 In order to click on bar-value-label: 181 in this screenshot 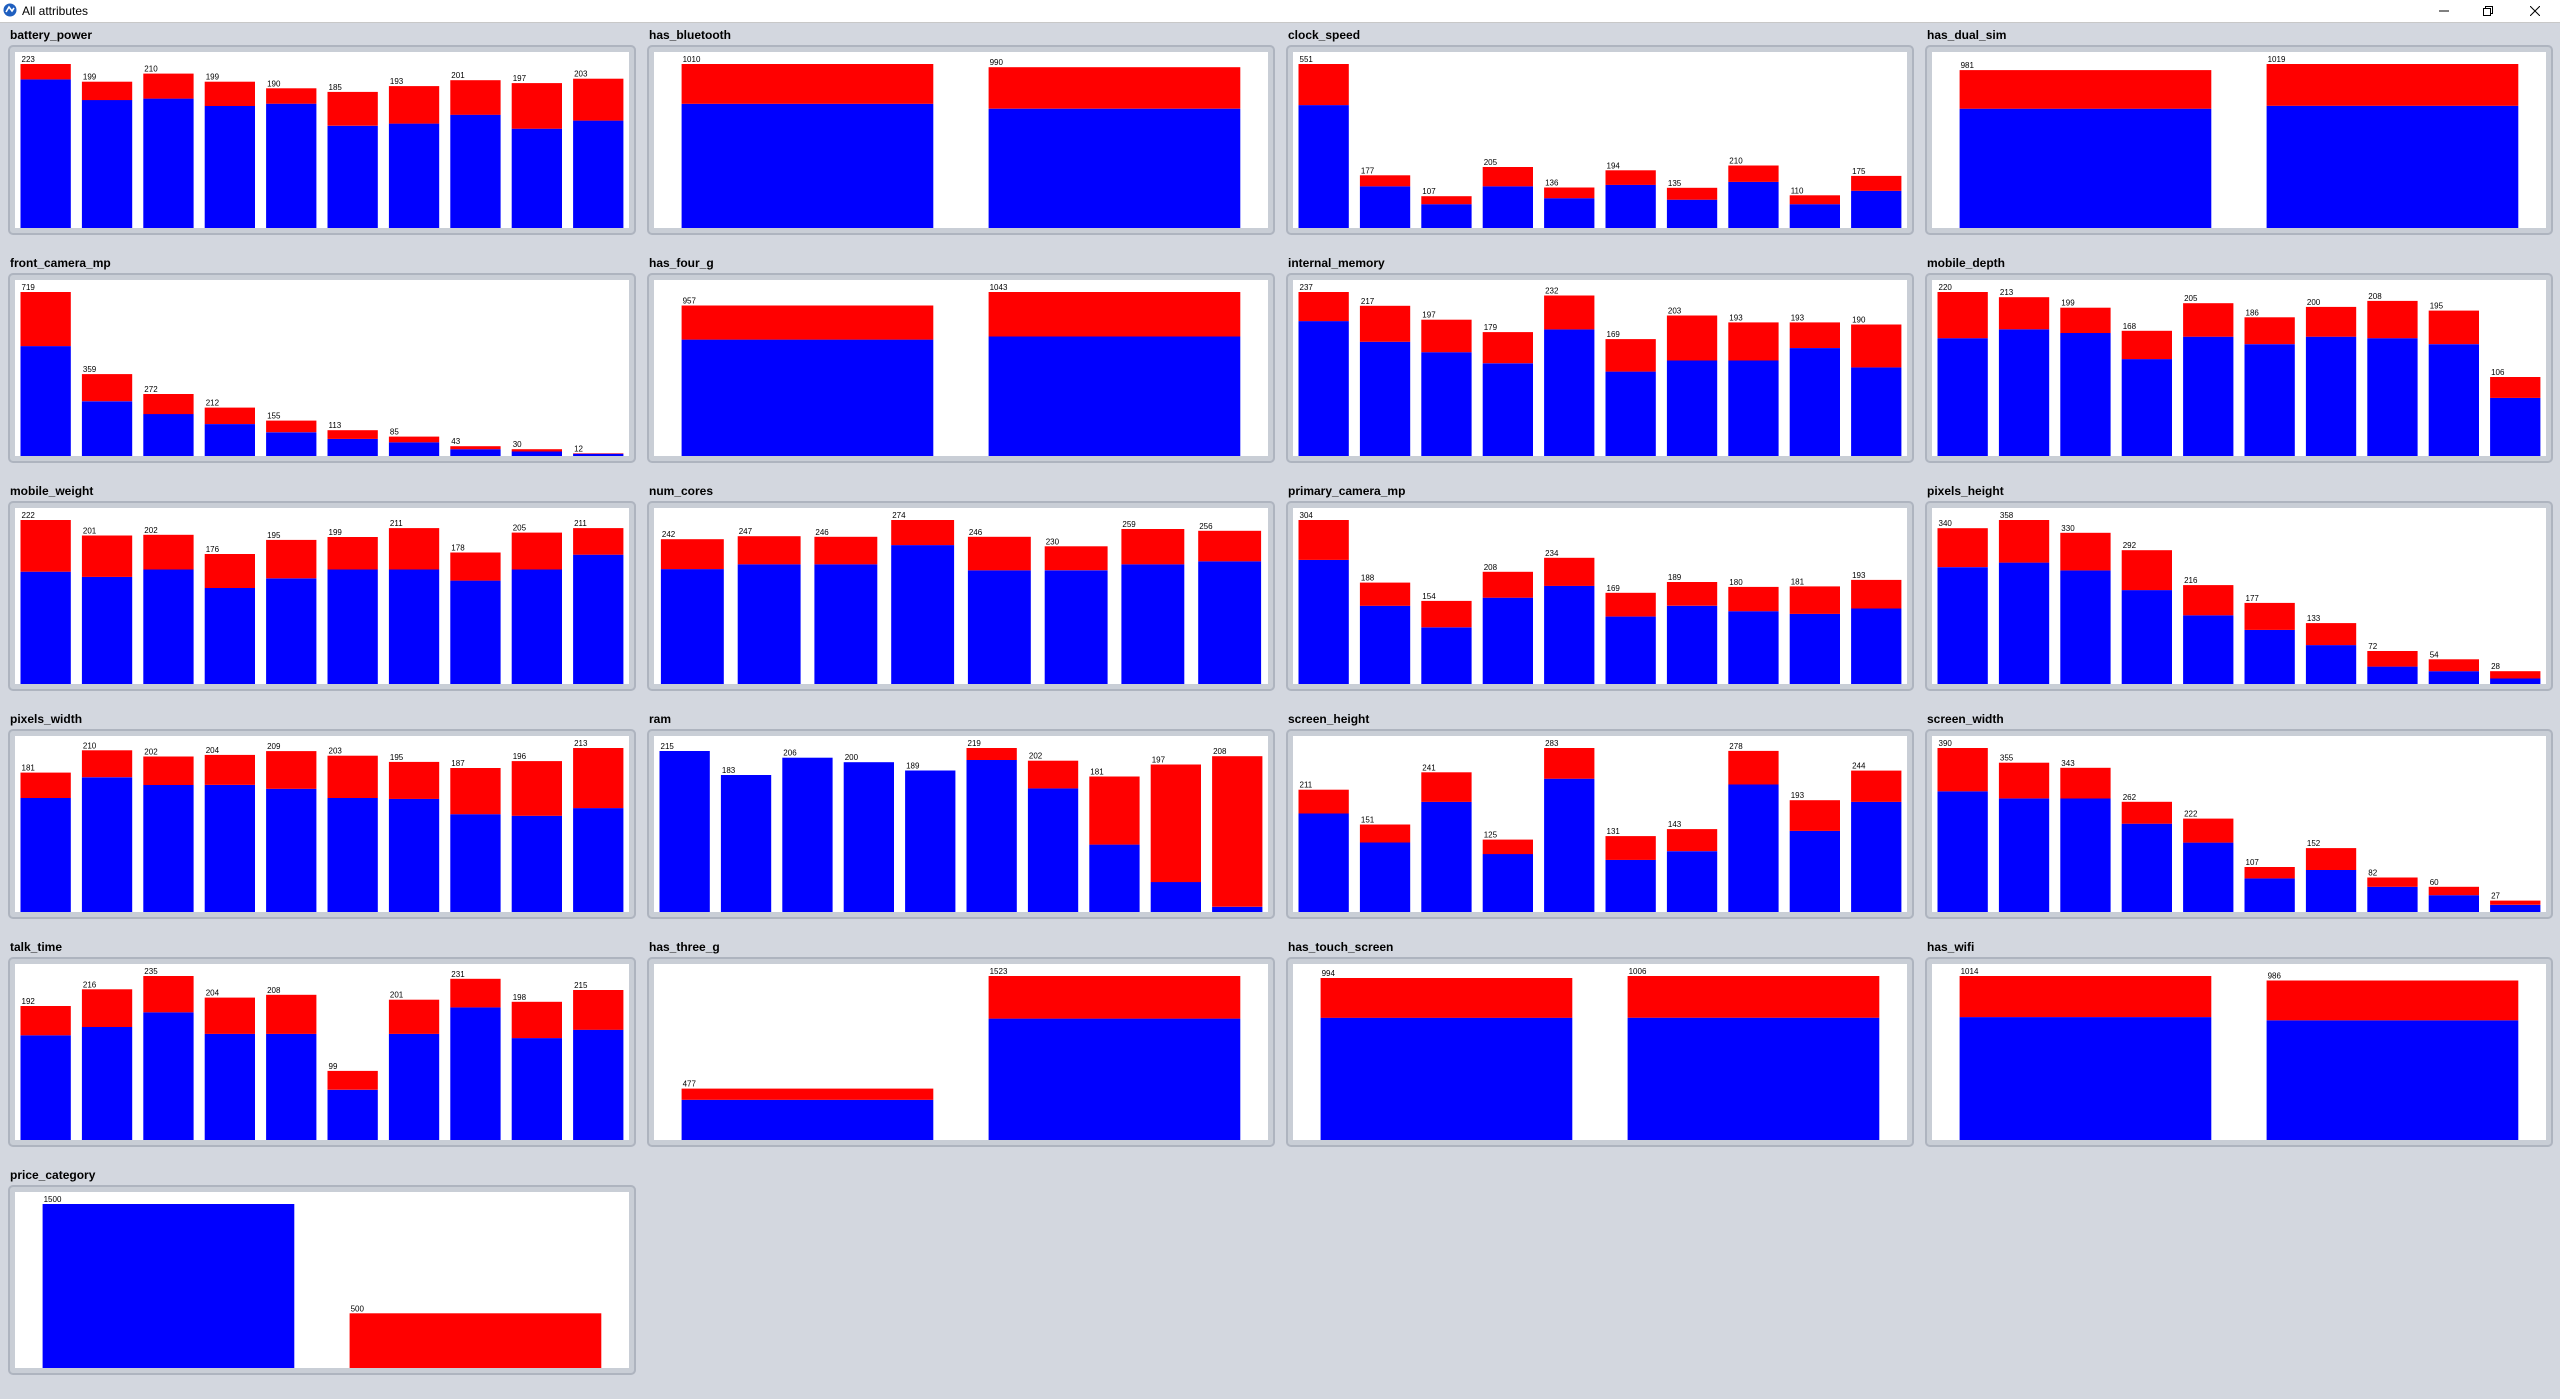, I will do `click(1798, 581)`.